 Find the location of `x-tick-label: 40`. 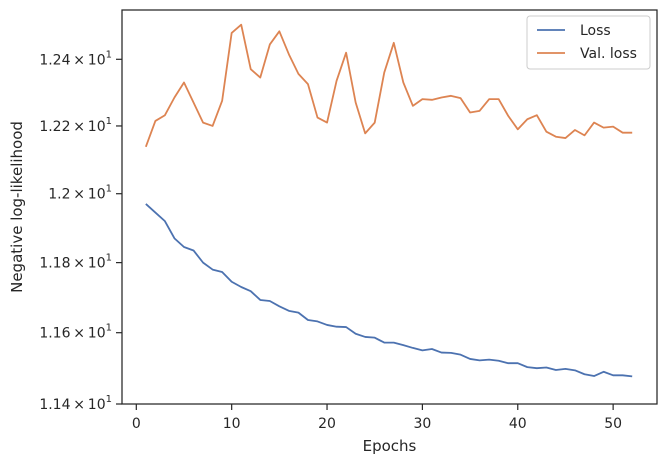

x-tick-label: 40 is located at coordinates (518, 424).